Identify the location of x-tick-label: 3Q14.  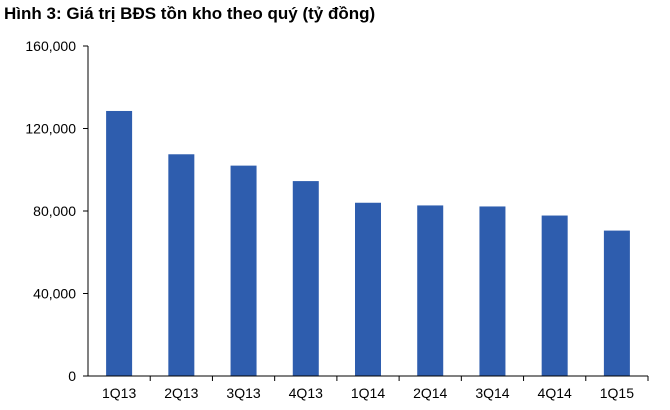
(492, 393).